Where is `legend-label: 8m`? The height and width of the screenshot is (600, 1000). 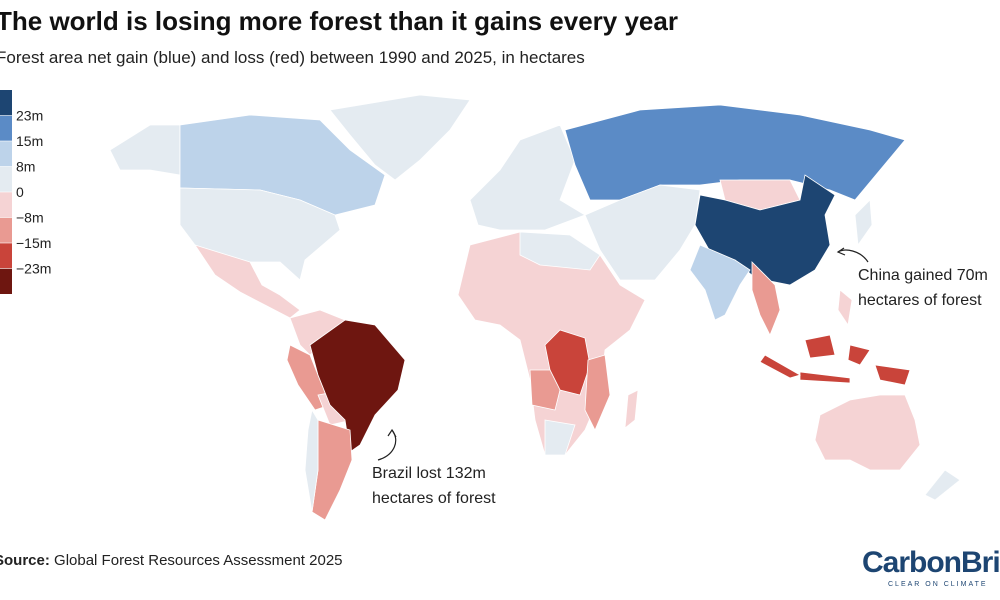 legend-label: 8m is located at coordinates (25, 167).